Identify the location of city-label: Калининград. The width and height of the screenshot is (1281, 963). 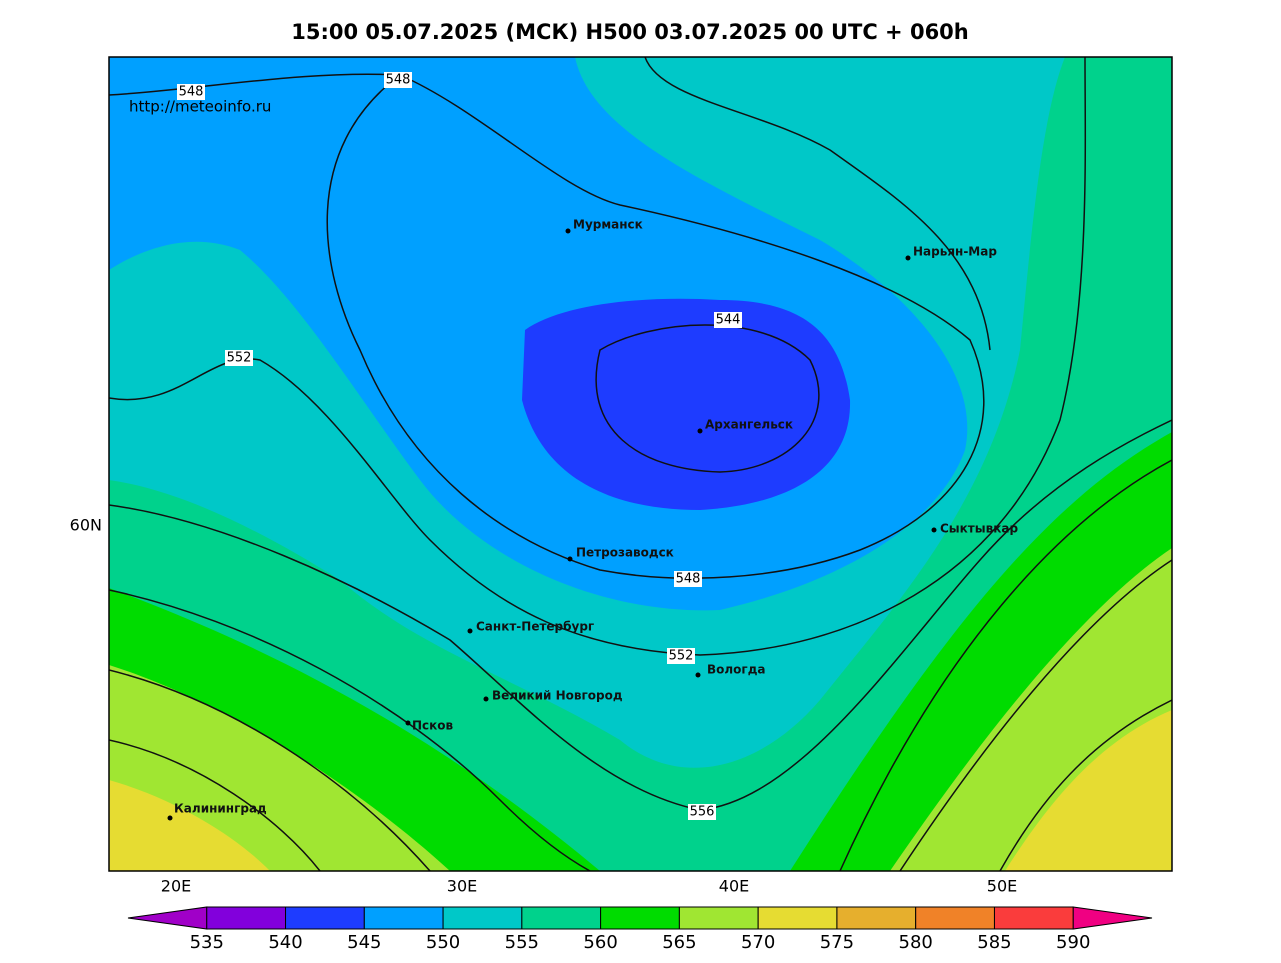
(220, 809).